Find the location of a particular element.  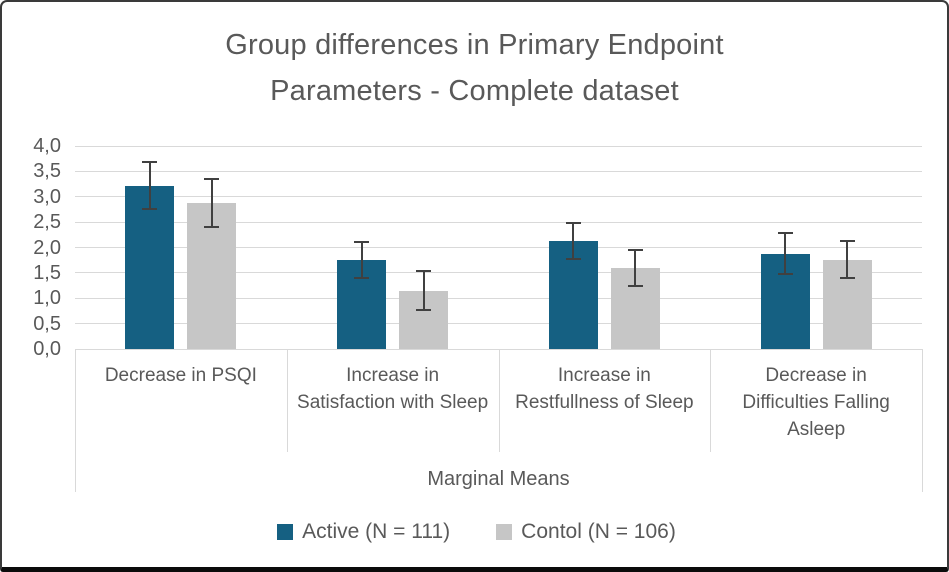

y-axis-tick-label: 2,0 is located at coordinates (47, 247).